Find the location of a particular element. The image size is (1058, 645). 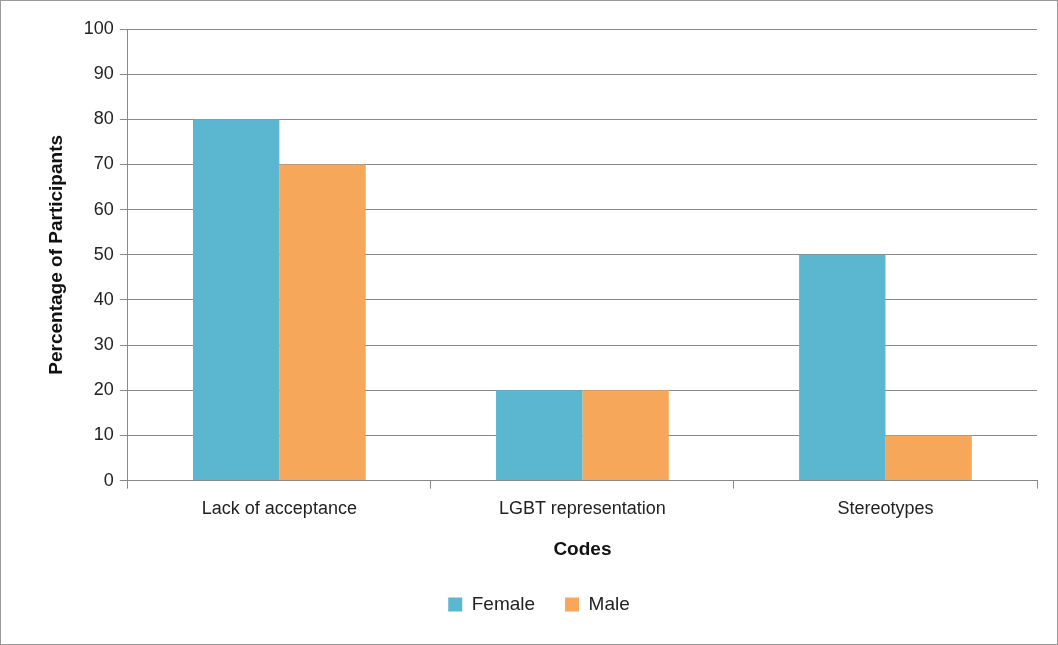

y-tick-label: 100 is located at coordinates (98, 27).